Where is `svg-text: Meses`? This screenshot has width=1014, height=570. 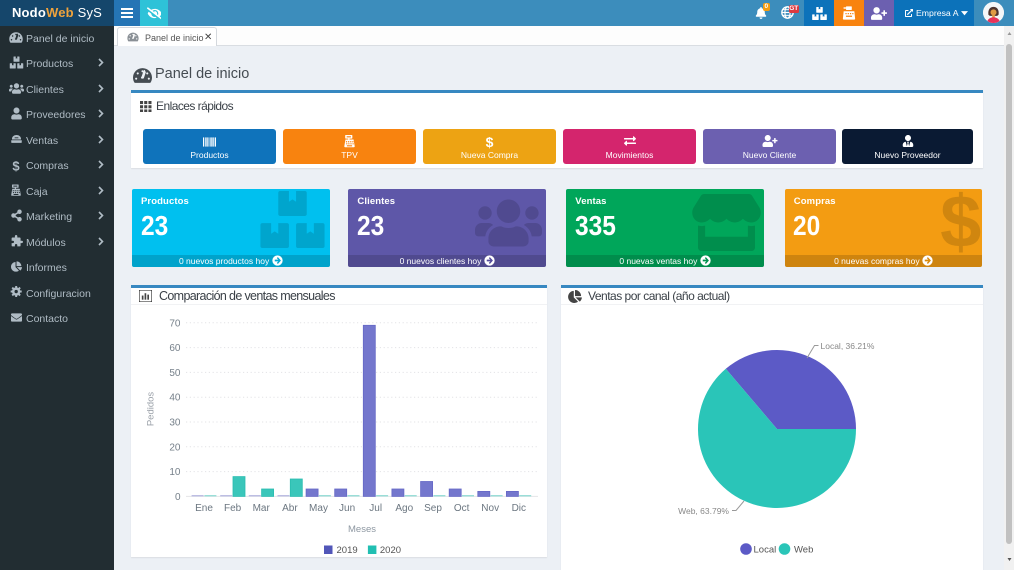
svg-text: Meses is located at coordinates (362, 529).